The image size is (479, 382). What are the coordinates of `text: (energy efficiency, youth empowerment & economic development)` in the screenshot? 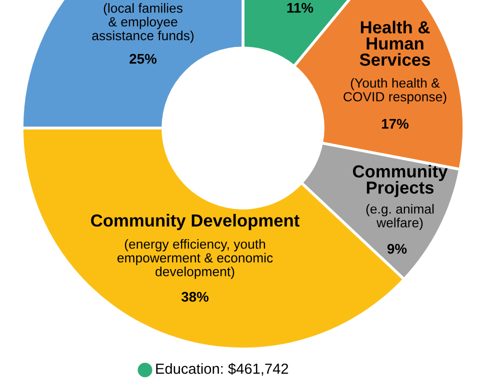 It's located at (195, 259).